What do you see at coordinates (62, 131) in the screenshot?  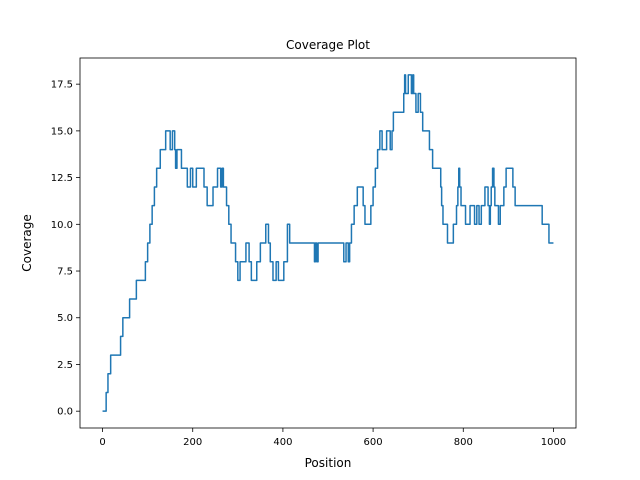 I see `y-tick-label: 15.0` at bounding box center [62, 131].